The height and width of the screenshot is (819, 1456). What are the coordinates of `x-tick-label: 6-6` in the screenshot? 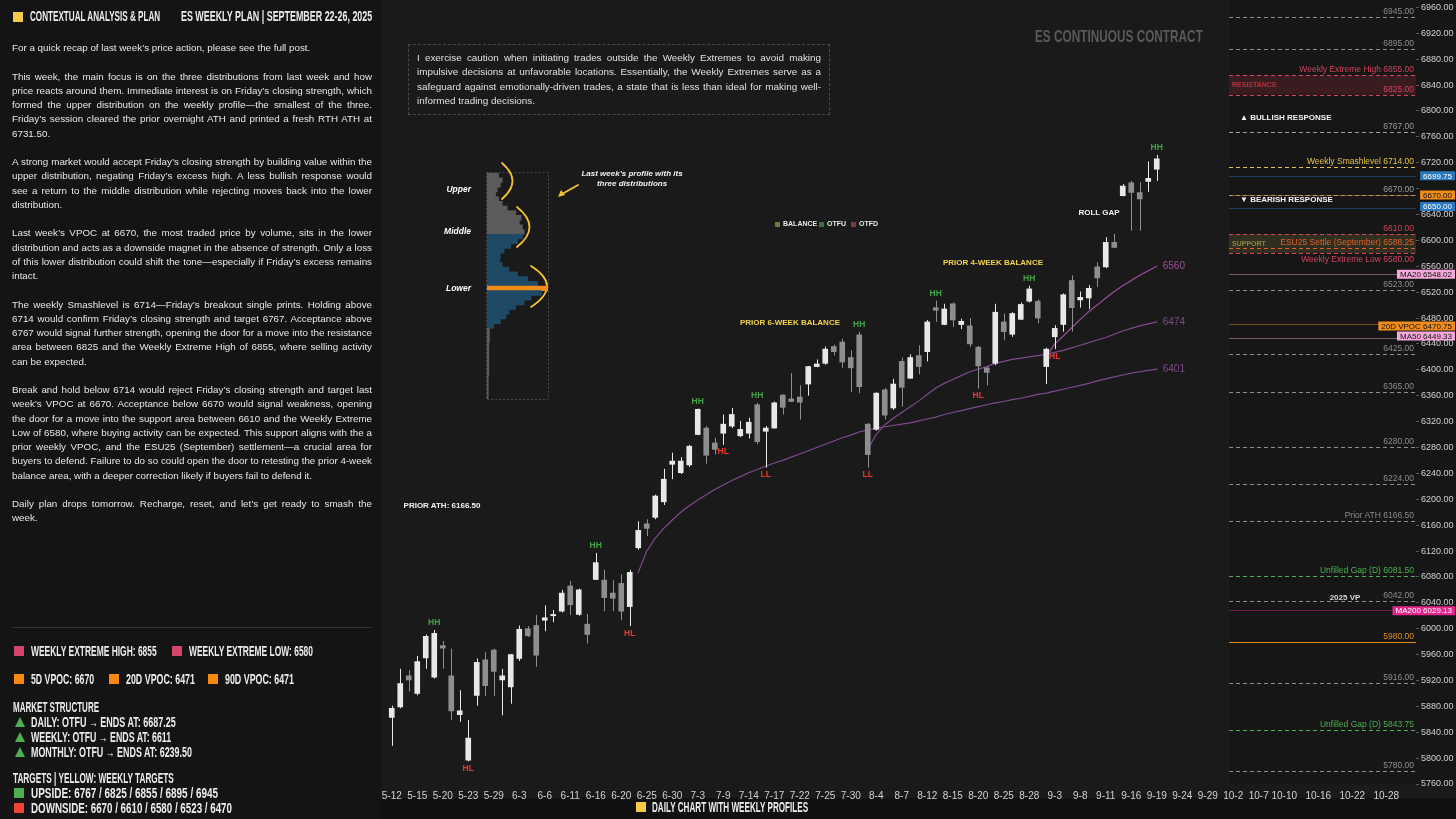 It's located at (545, 795).